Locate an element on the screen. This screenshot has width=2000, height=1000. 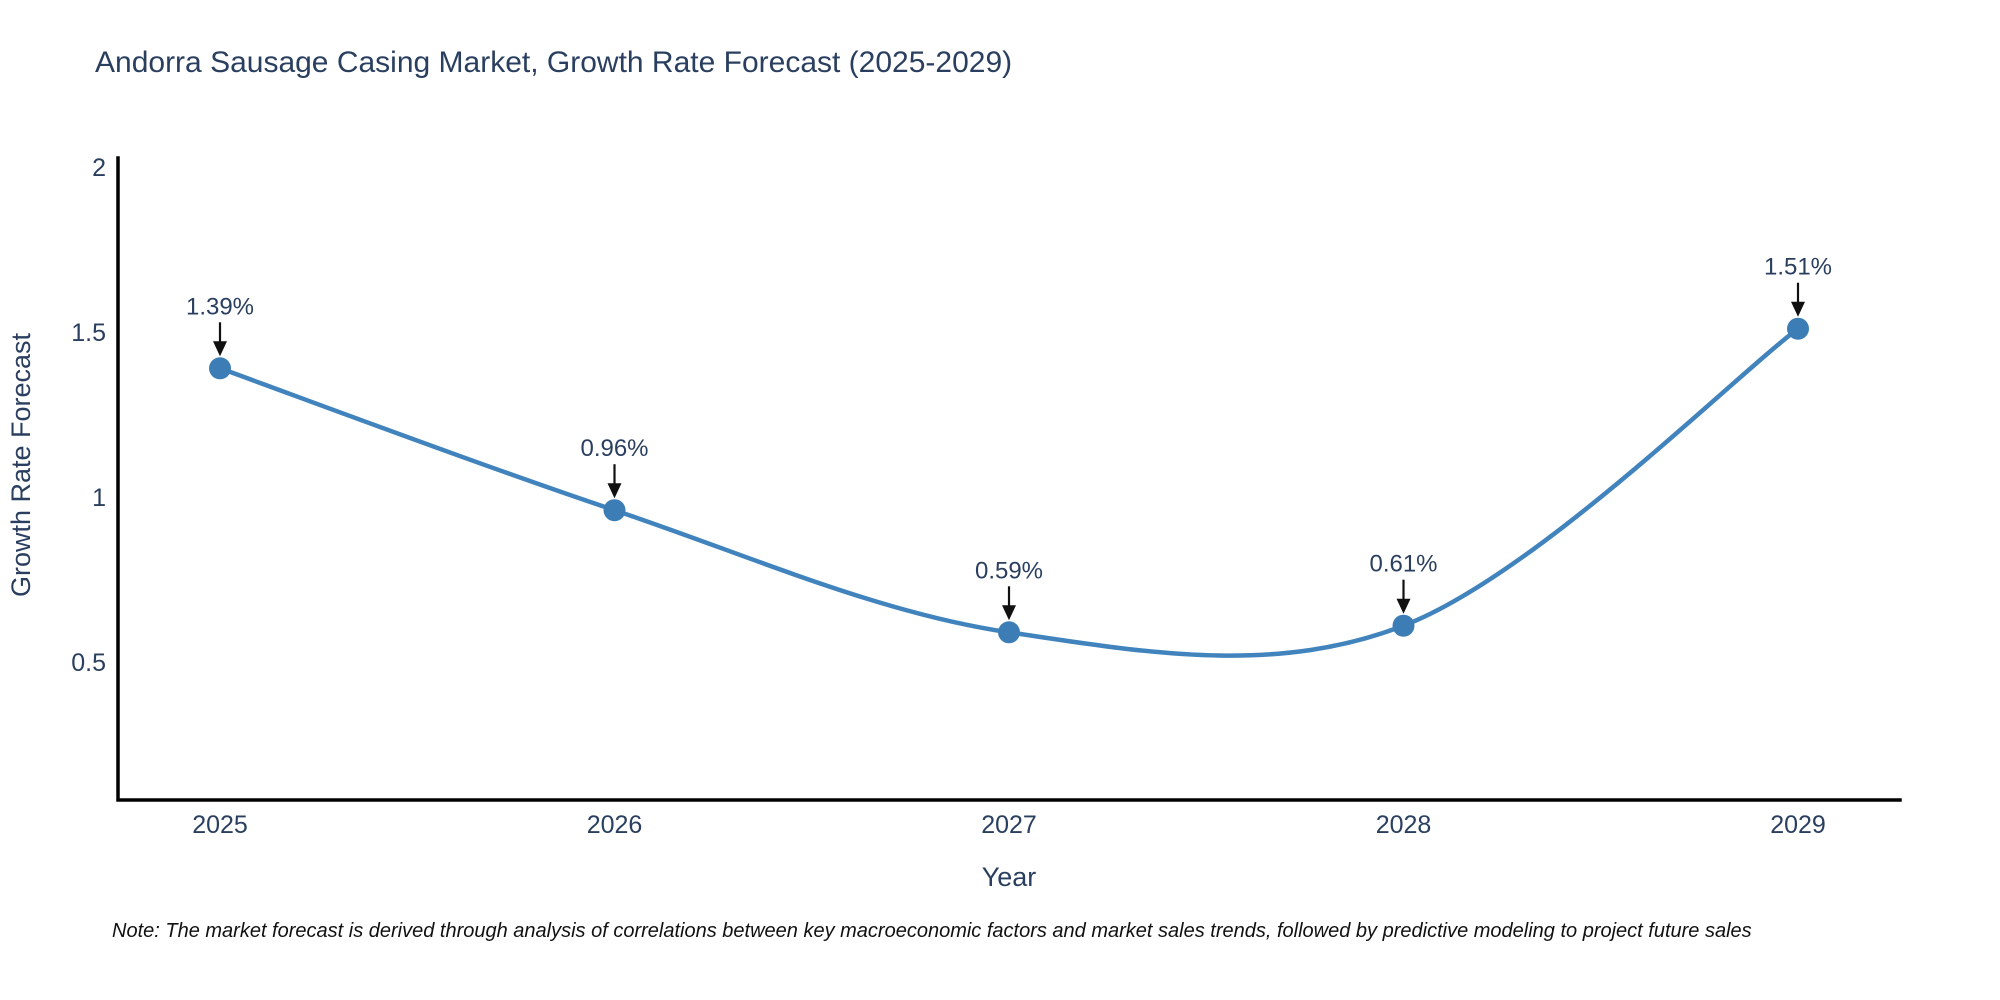
y-tick-label: 1.5 is located at coordinates (88, 333).